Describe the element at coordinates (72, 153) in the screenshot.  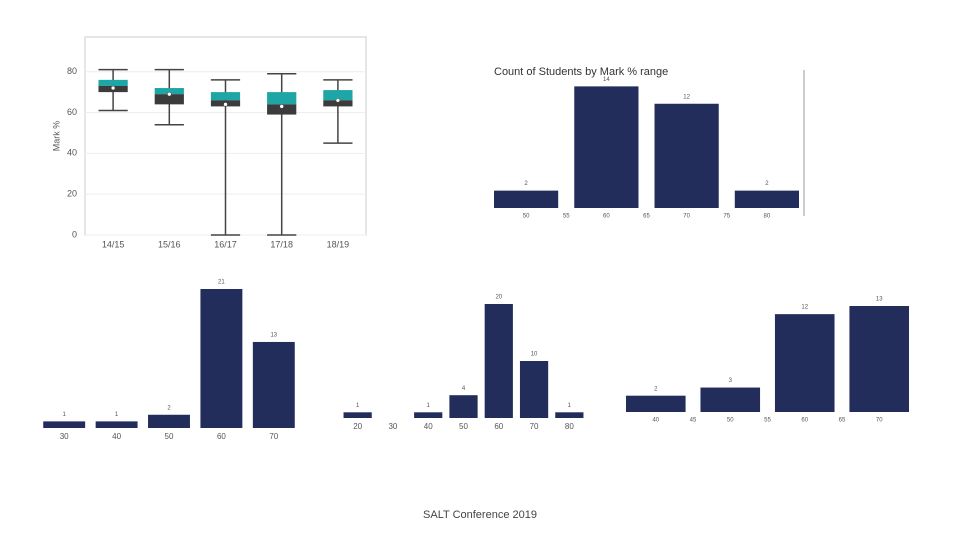
I see `y-tick-label: 40` at that location.